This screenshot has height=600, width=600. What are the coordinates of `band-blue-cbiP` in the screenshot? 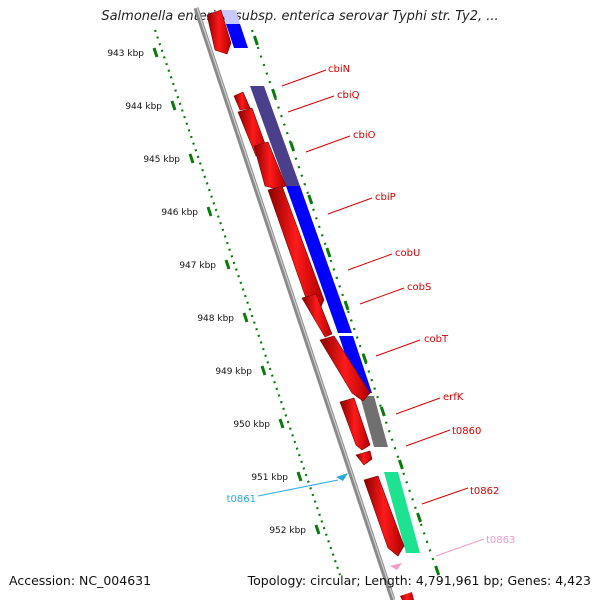 It's located at (319, 259).